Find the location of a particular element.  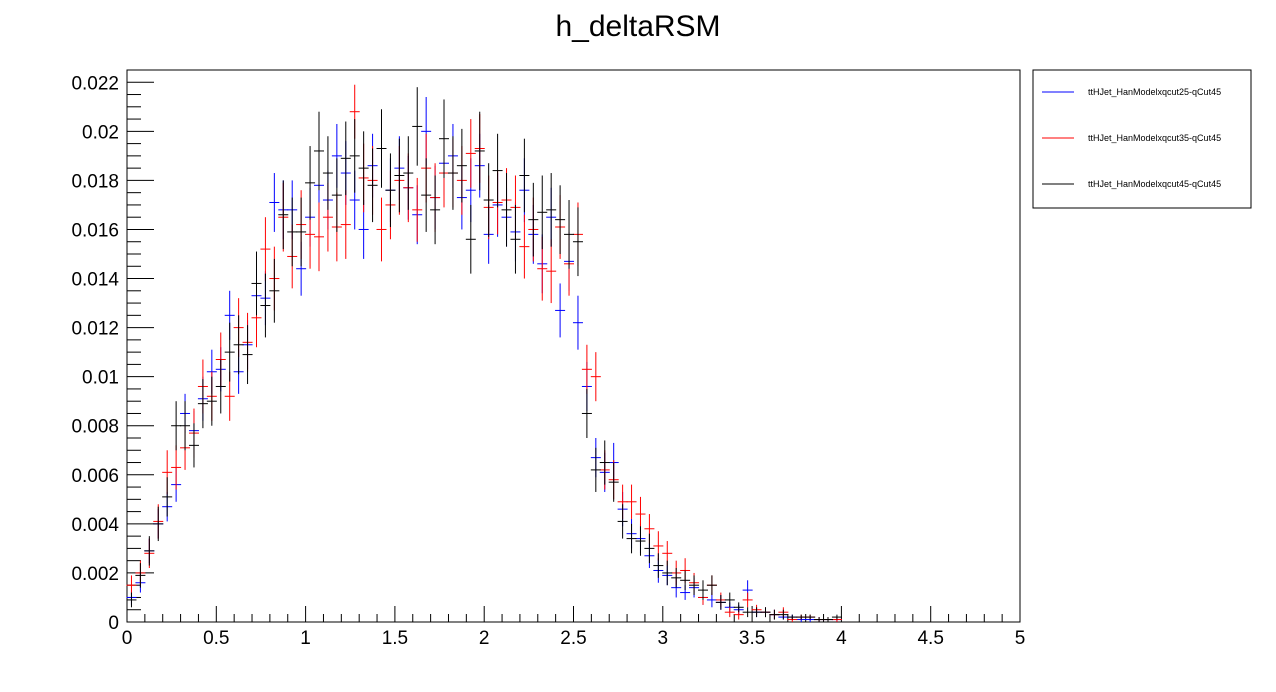

y-tick-label: 0.02 is located at coordinates (100, 132).